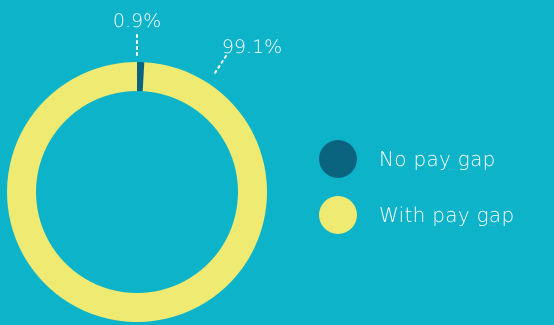 This screenshot has width=554, height=325. What do you see at coordinates (181, 55) in the screenshot?
I see `callout-lines` at bounding box center [181, 55].